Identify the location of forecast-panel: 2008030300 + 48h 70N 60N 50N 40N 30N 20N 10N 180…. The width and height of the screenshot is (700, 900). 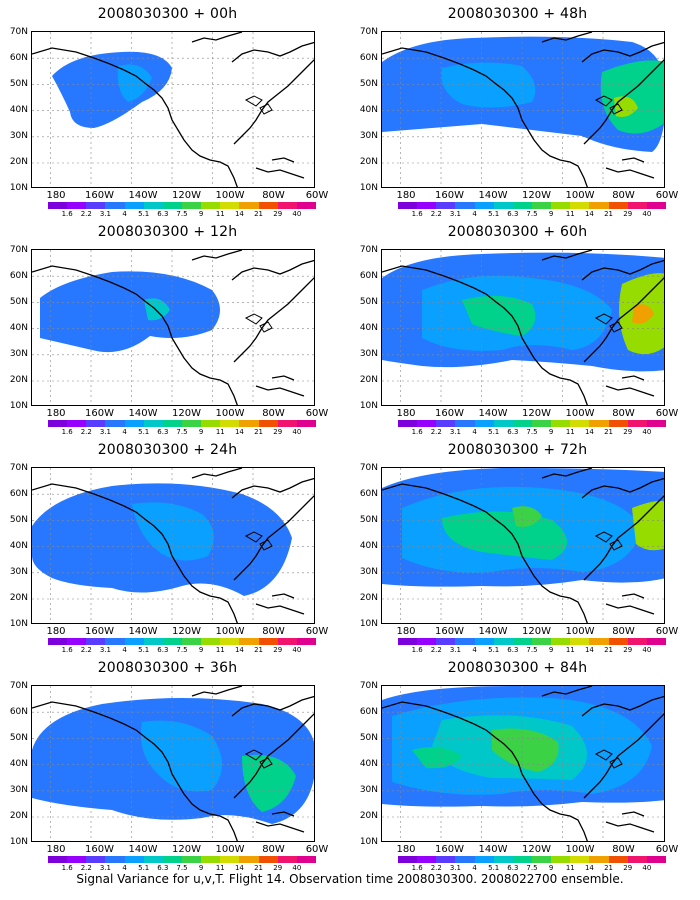
(517, 110).